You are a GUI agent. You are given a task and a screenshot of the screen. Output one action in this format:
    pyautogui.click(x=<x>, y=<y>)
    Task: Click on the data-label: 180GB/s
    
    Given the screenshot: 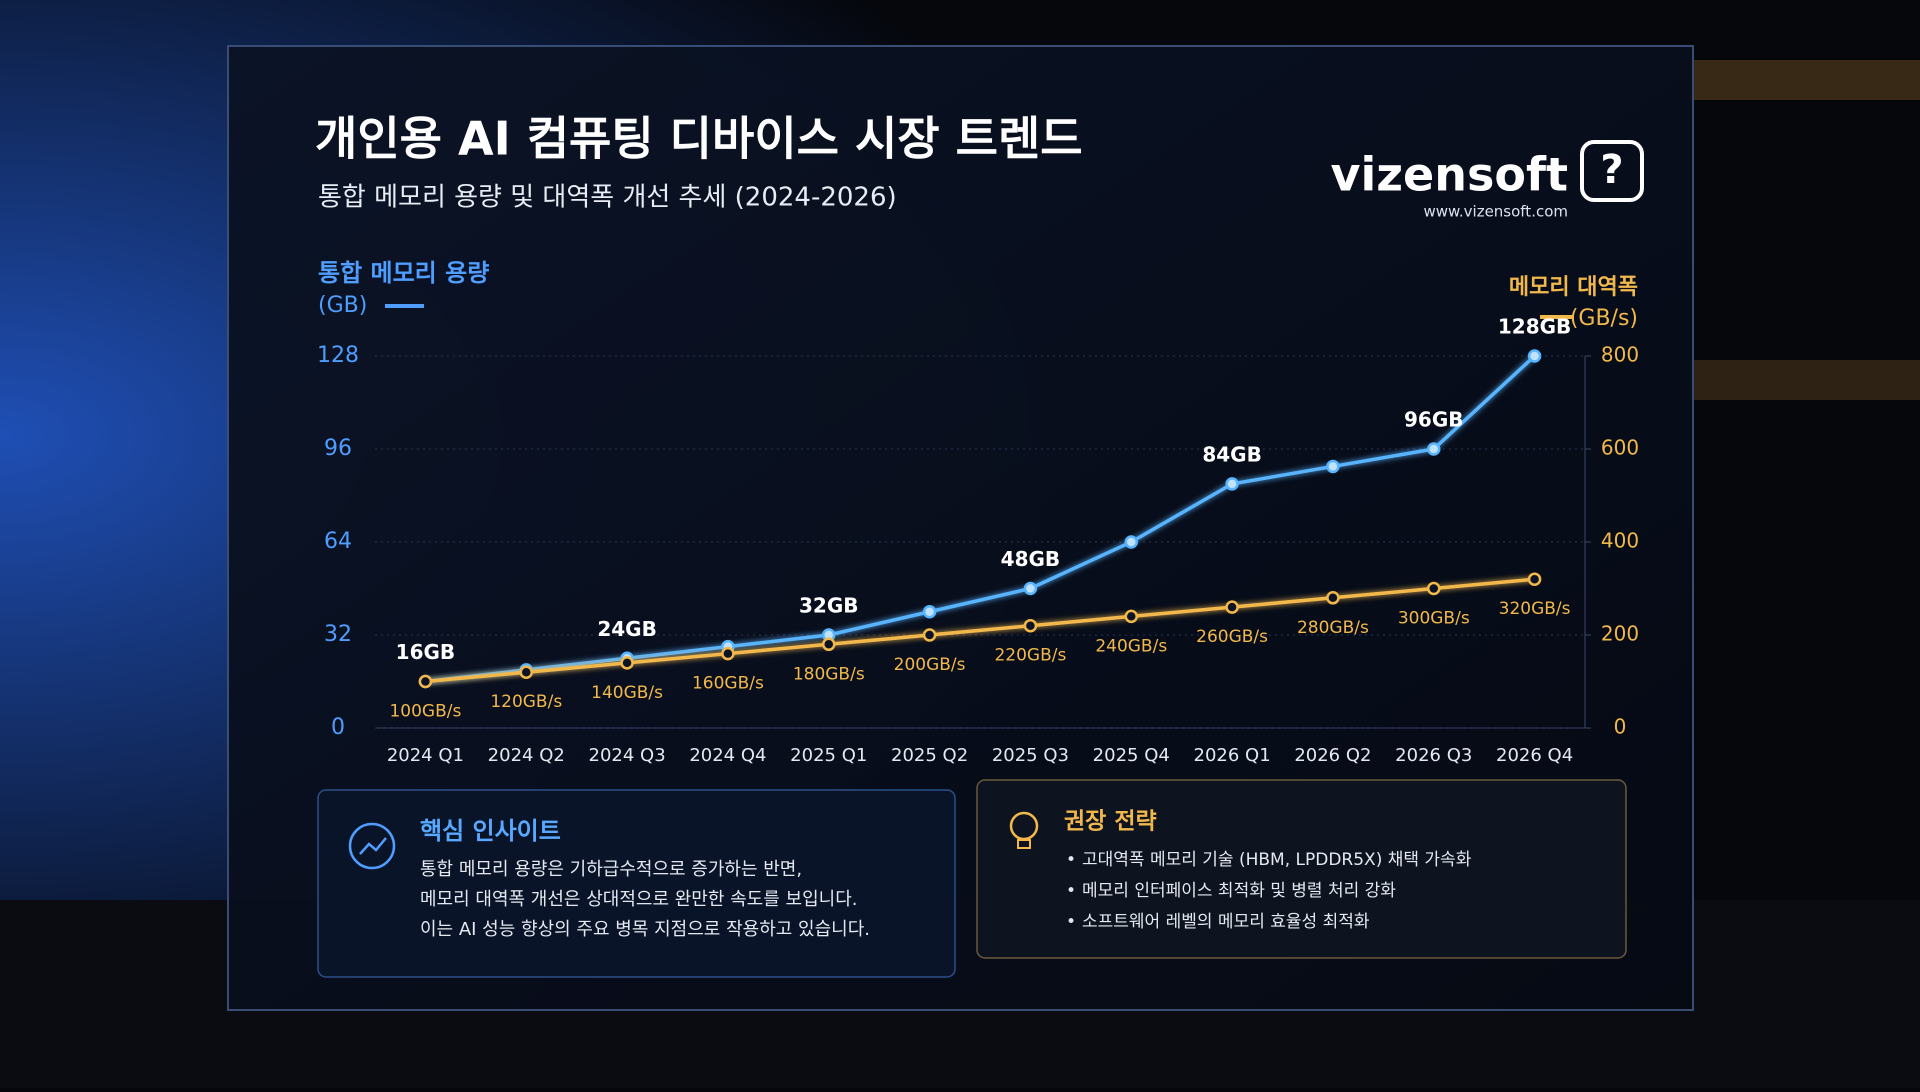 What is the action you would take?
    pyautogui.click(x=829, y=674)
    